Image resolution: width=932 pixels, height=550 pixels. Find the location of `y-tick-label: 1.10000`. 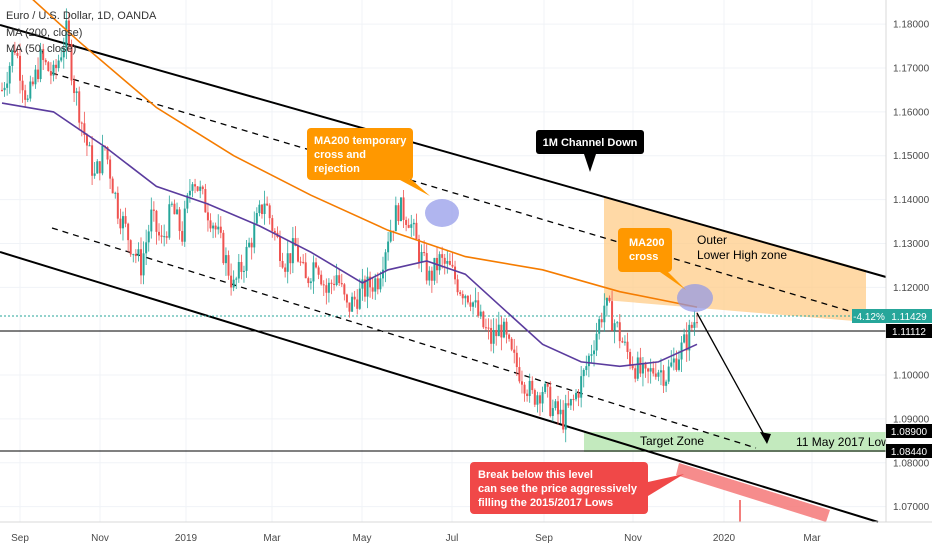

y-tick-label: 1.10000 is located at coordinates (911, 376).